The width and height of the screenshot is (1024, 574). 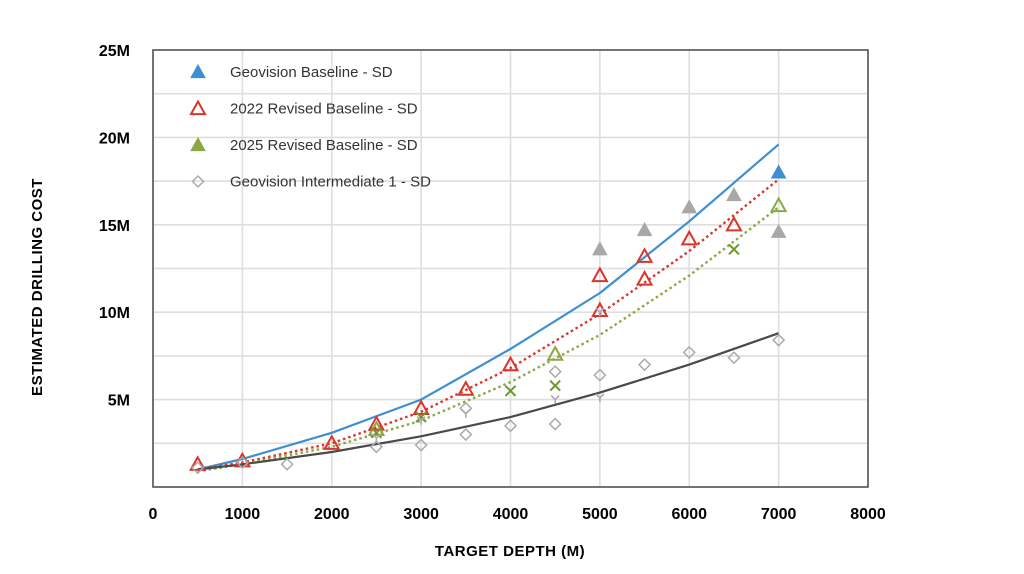 I want to click on y-axis-ticks: 5M 10M 15M 20M 25M, so click(x=114, y=226).